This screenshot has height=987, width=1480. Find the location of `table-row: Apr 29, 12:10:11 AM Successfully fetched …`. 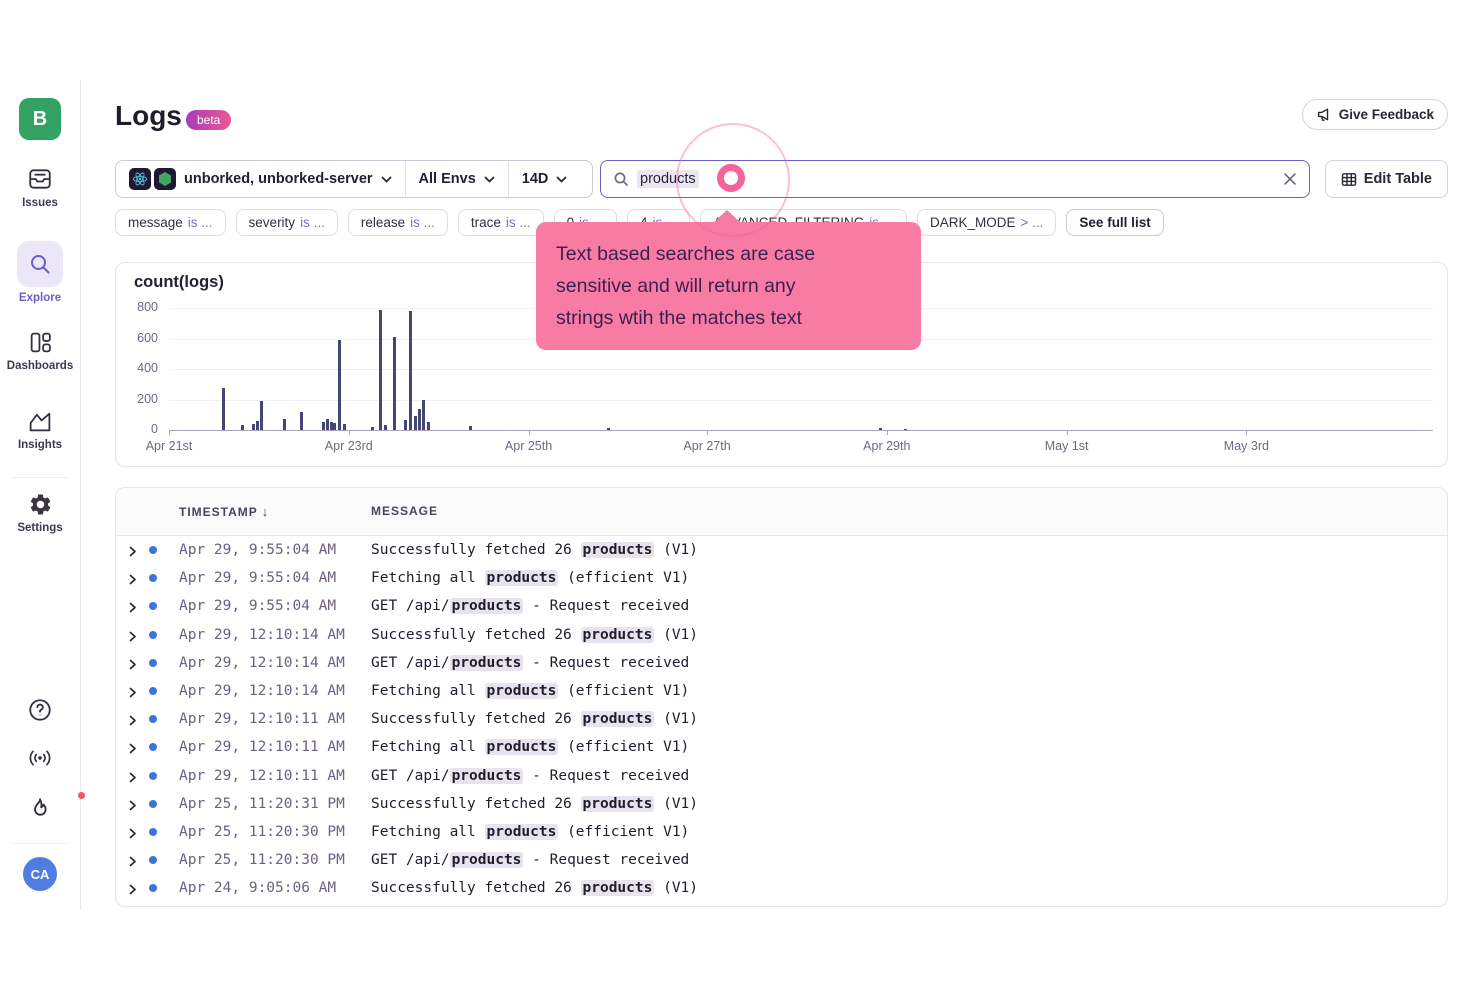

table-row: Apr 29, 12:10:11 AM Successfully fetched … is located at coordinates (781, 719).